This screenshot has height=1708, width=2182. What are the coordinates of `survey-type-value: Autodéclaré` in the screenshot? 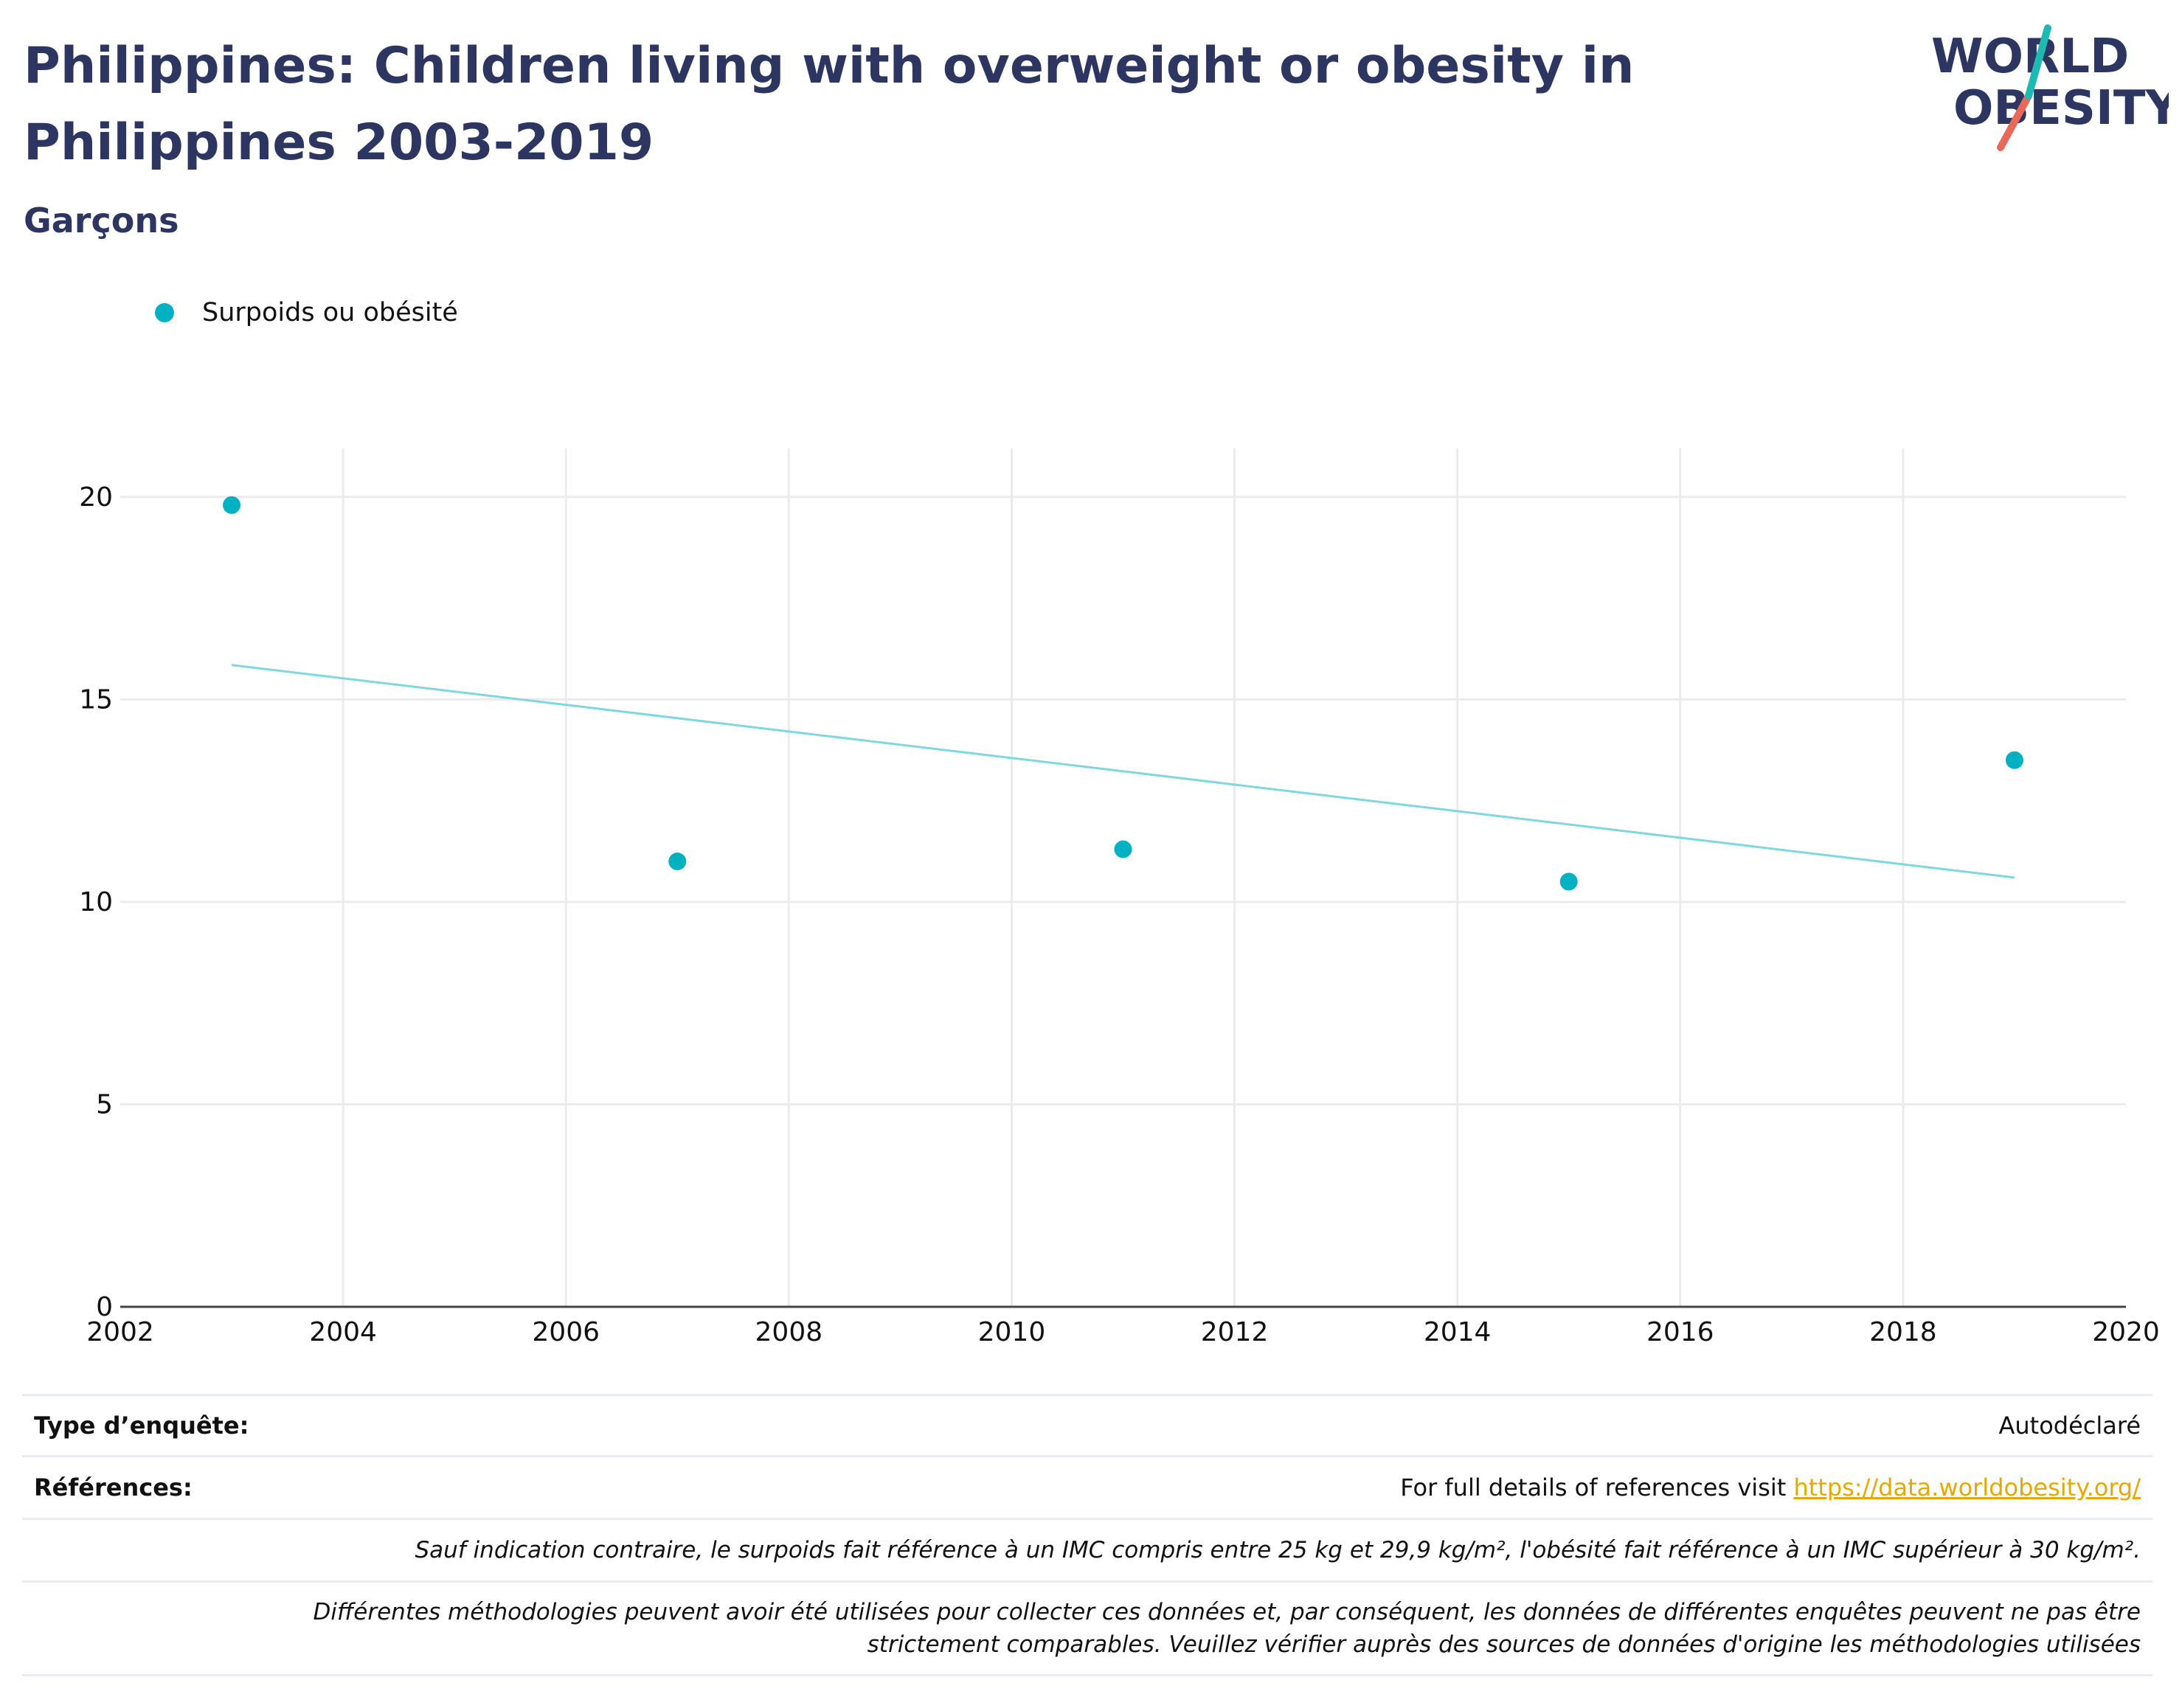 It's located at (2069, 1426).